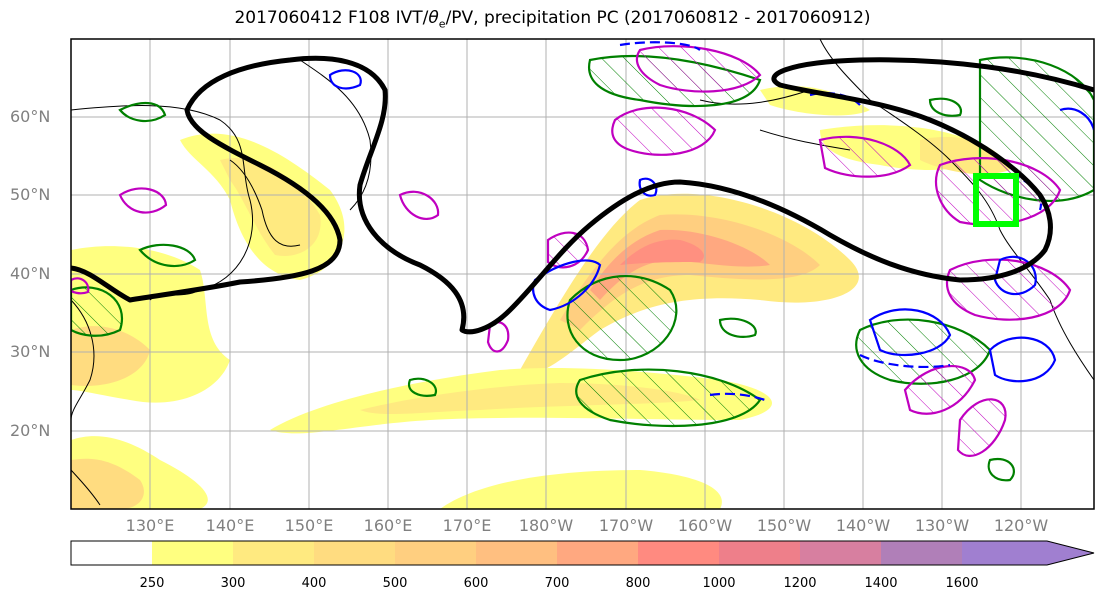  Describe the element at coordinates (30, 273) in the screenshot. I see `lat-label-40n: 40°N` at that location.